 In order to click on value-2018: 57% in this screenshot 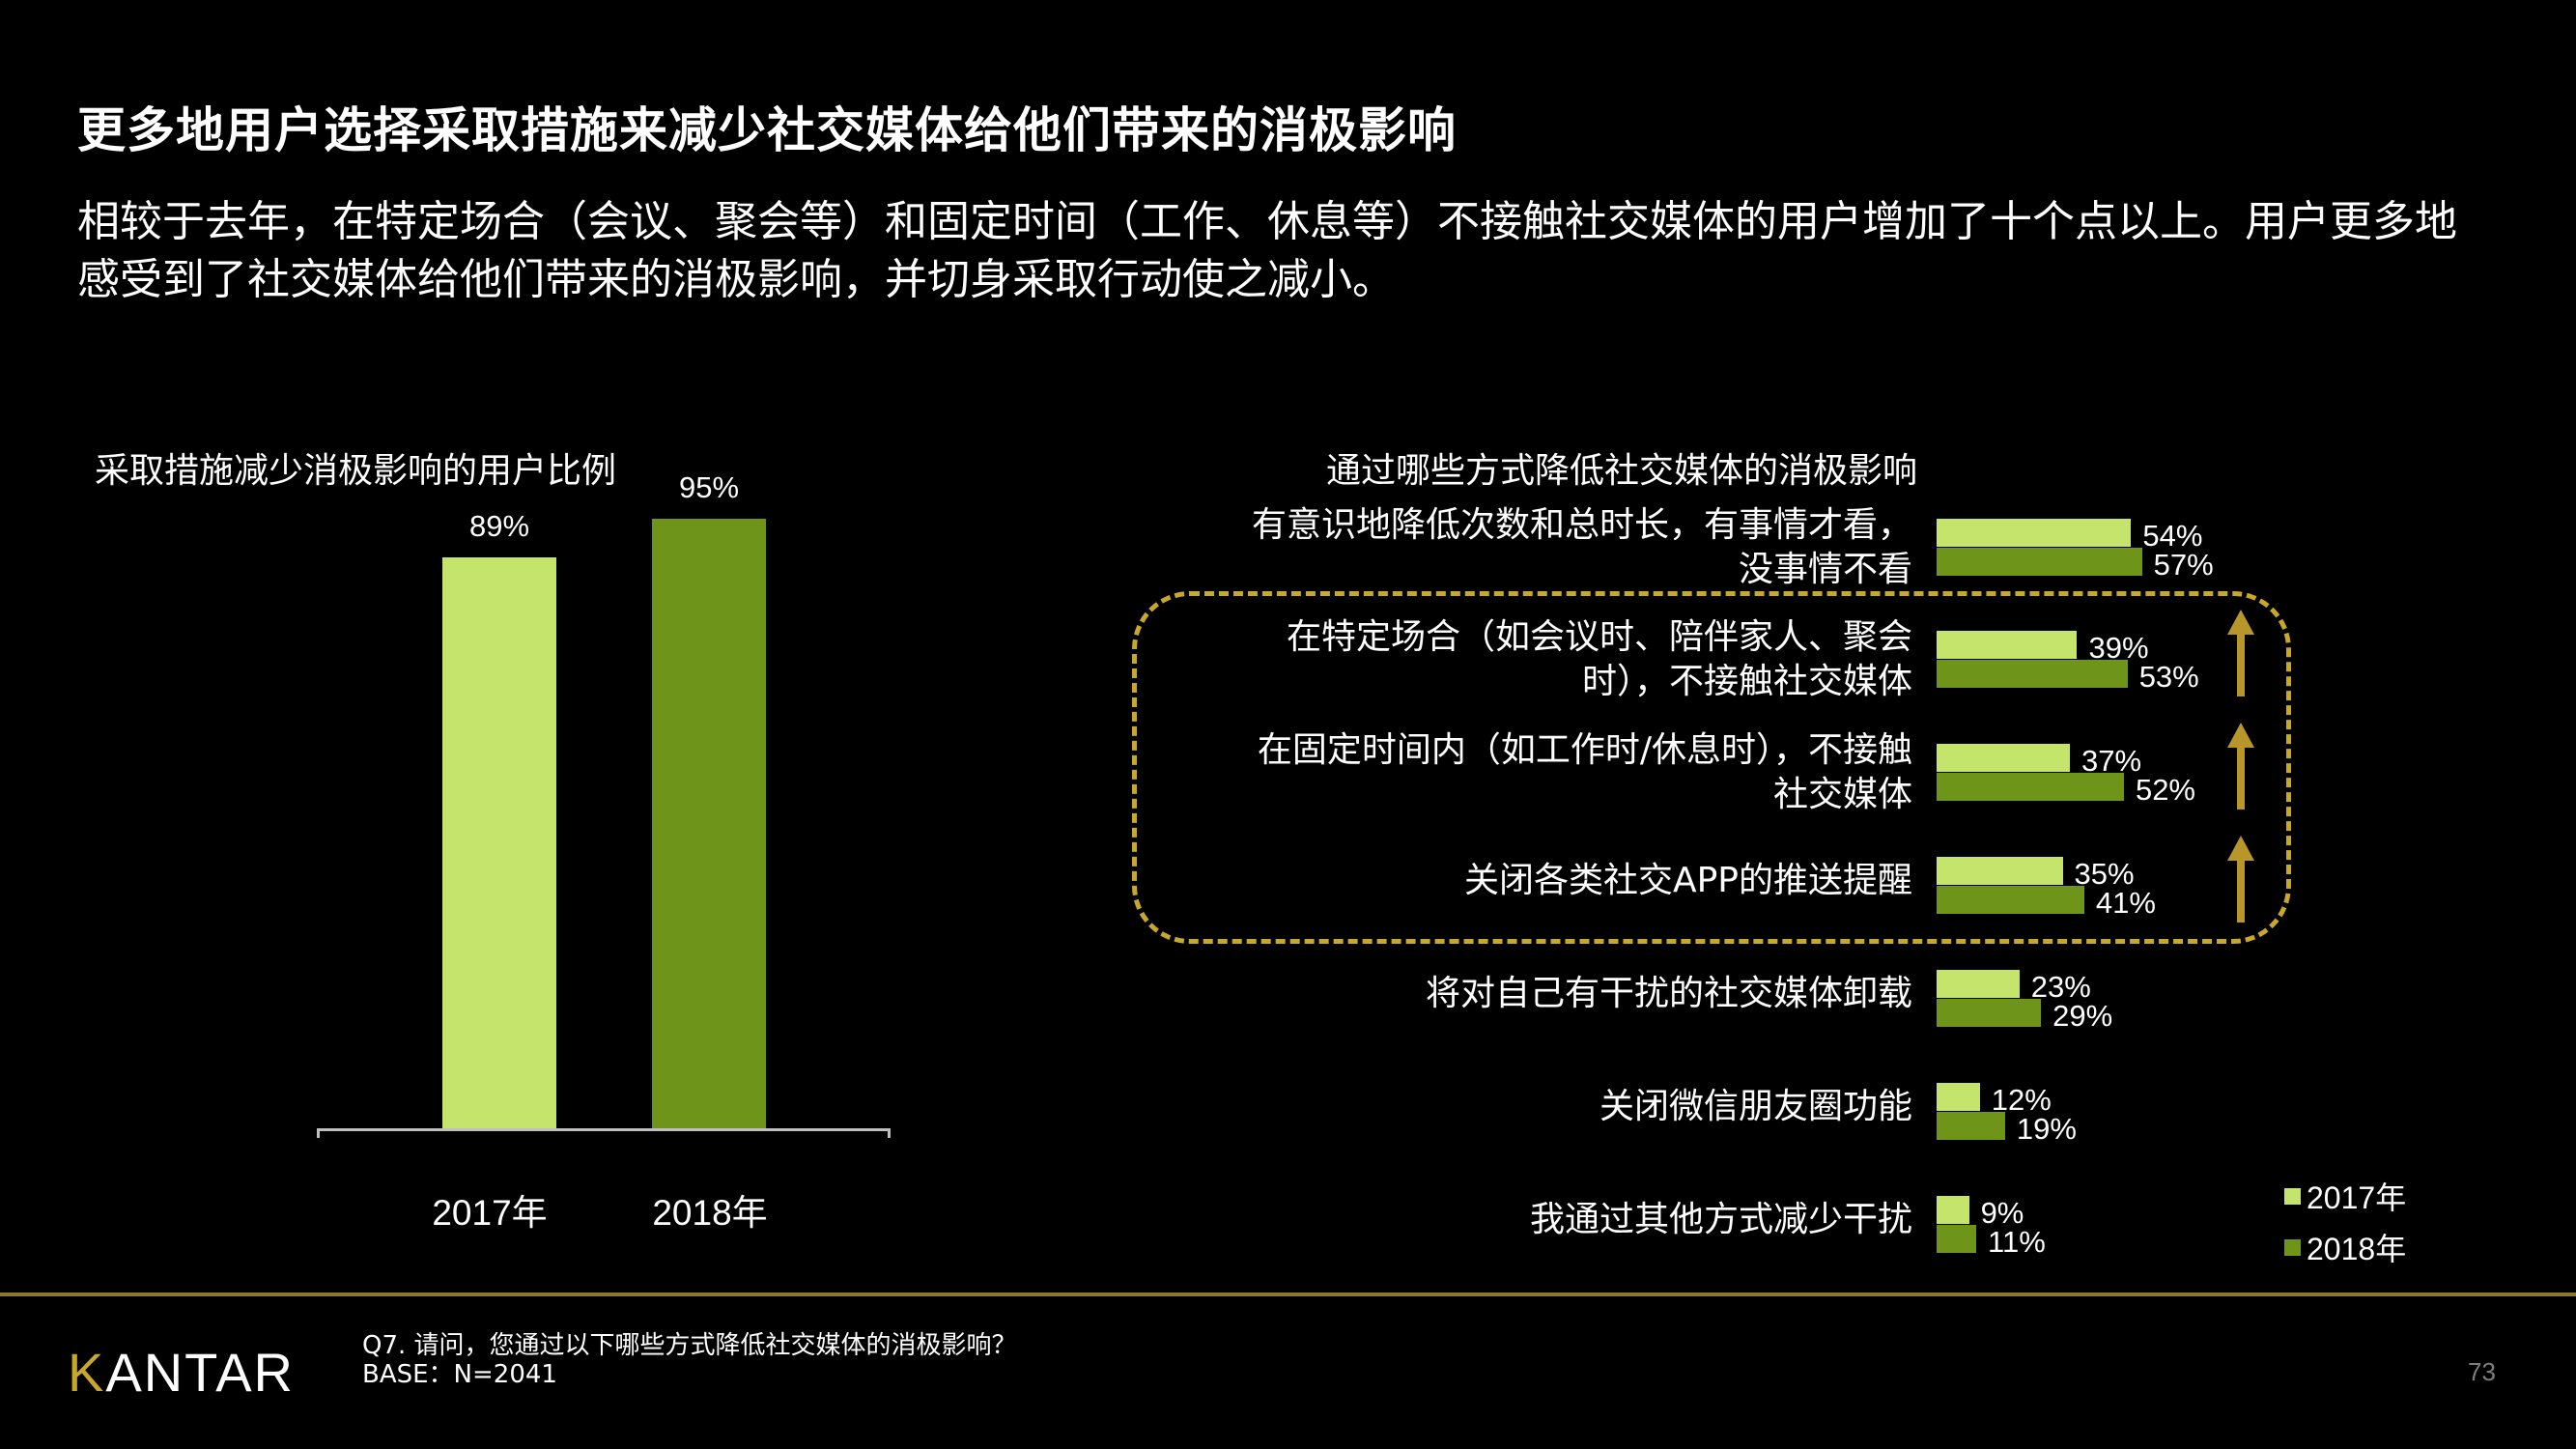, I will do `click(2183, 565)`.